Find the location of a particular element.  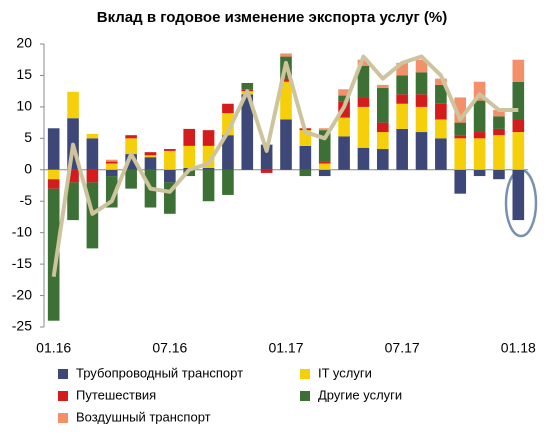

x-tick-label: 07.17 is located at coordinates (402, 348).